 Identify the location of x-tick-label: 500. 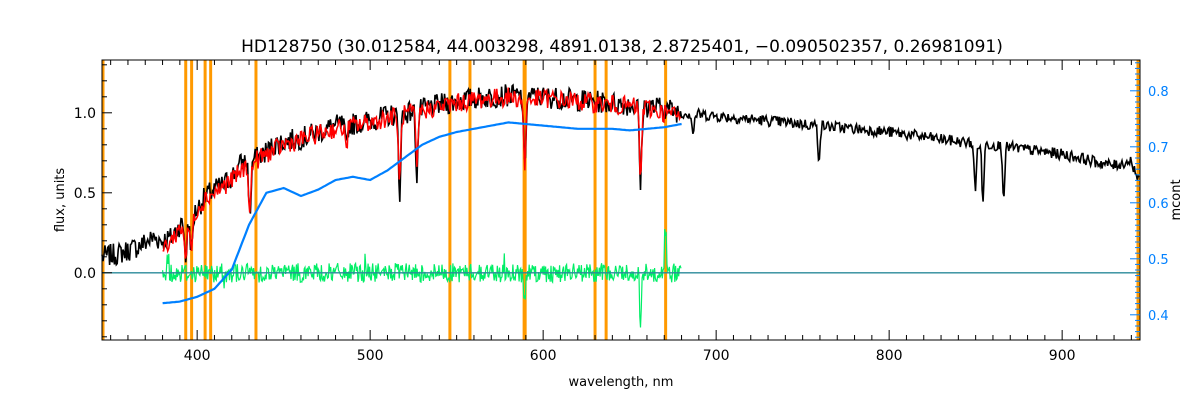
(370, 356).